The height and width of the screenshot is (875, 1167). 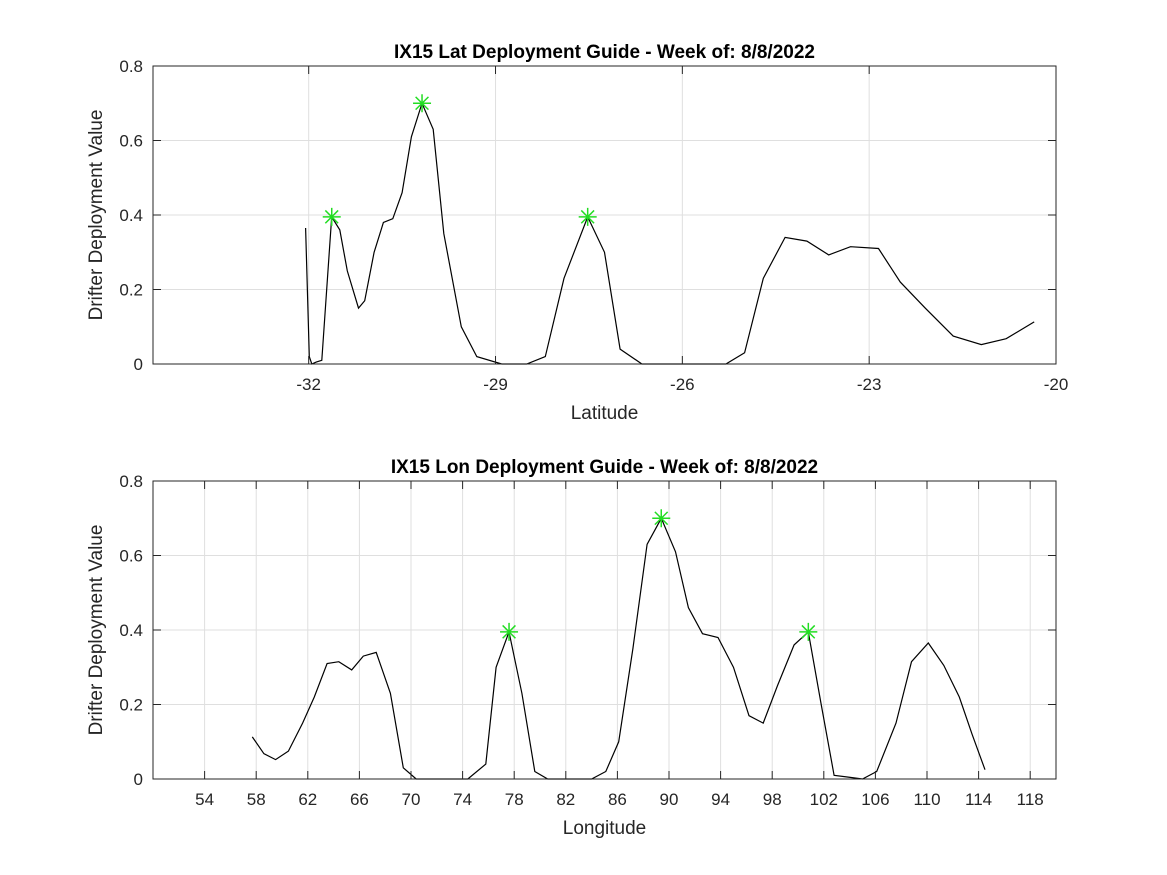 What do you see at coordinates (411, 799) in the screenshot?
I see `longitude-x-tick-label: 70` at bounding box center [411, 799].